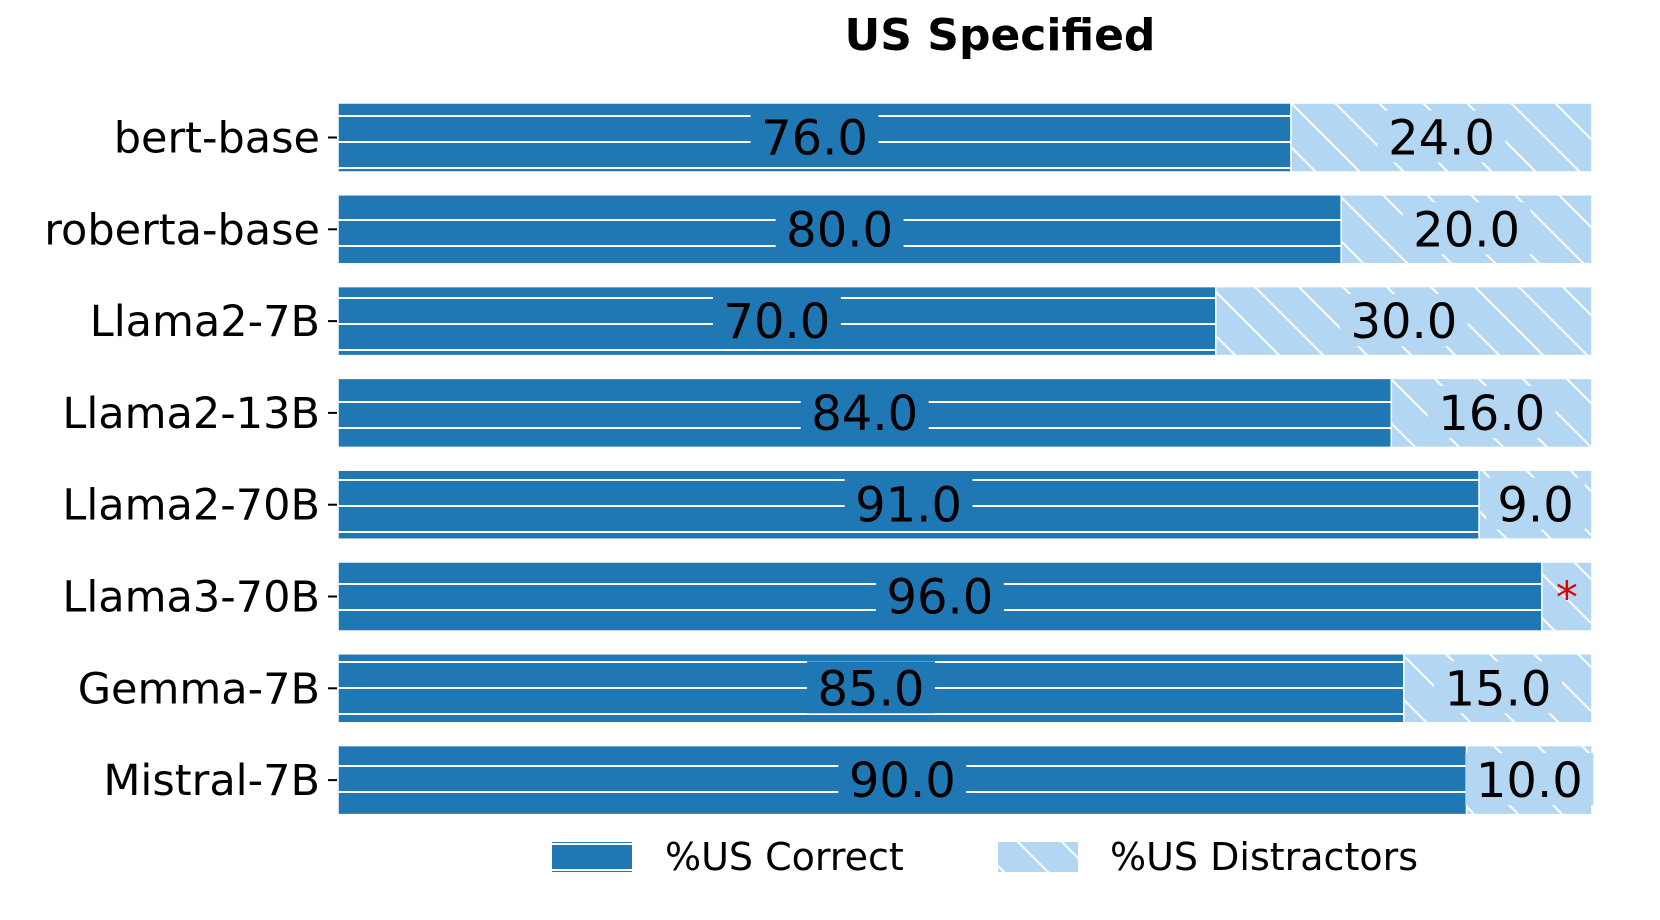  What do you see at coordinates (217, 139) in the screenshot?
I see `y-tick-label: bert-base` at bounding box center [217, 139].